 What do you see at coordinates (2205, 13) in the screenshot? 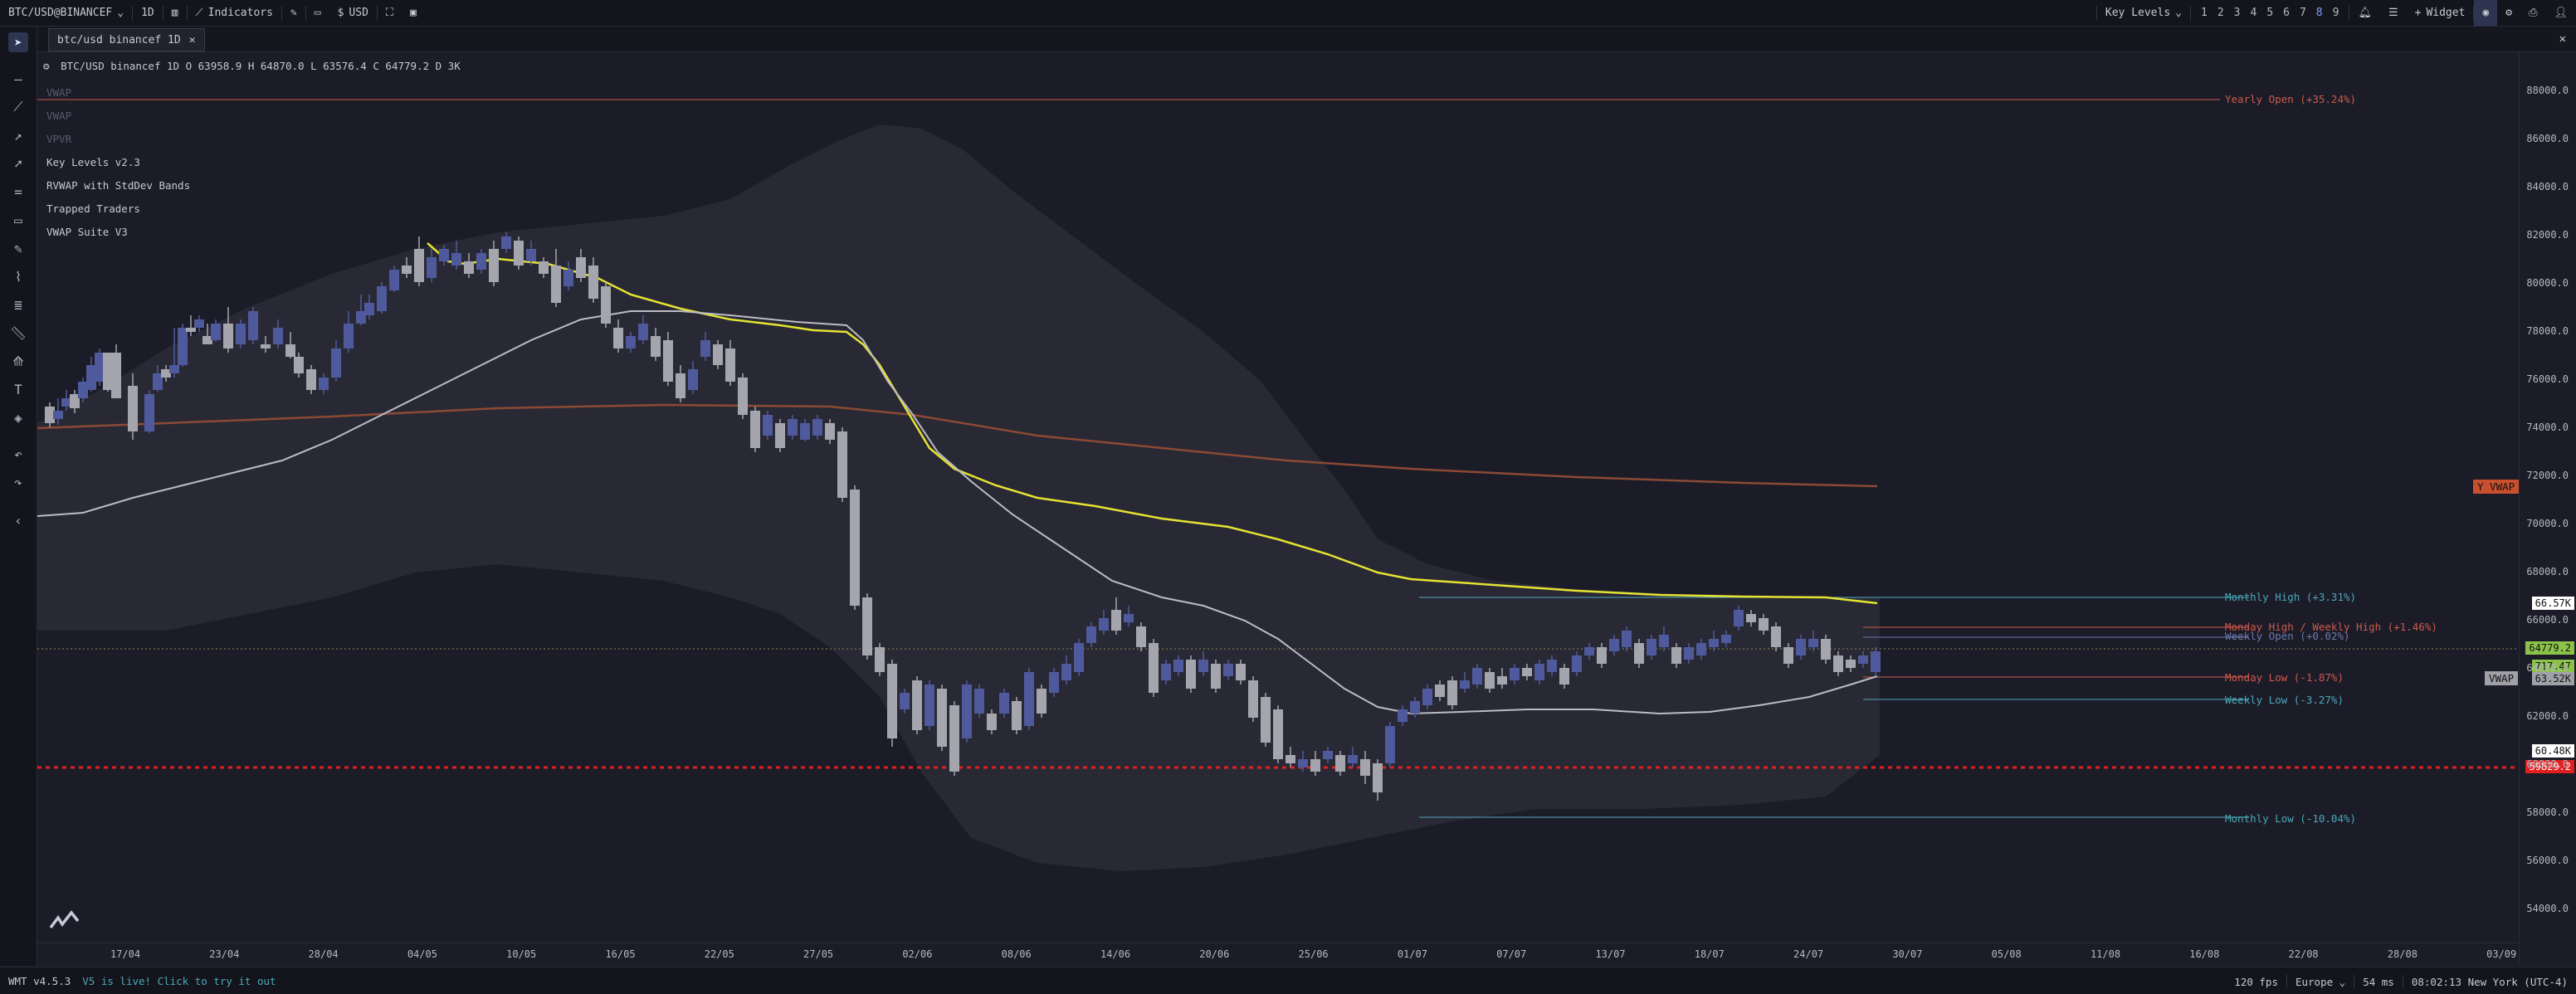
I see `layout-tab-1: 1` at bounding box center [2205, 13].